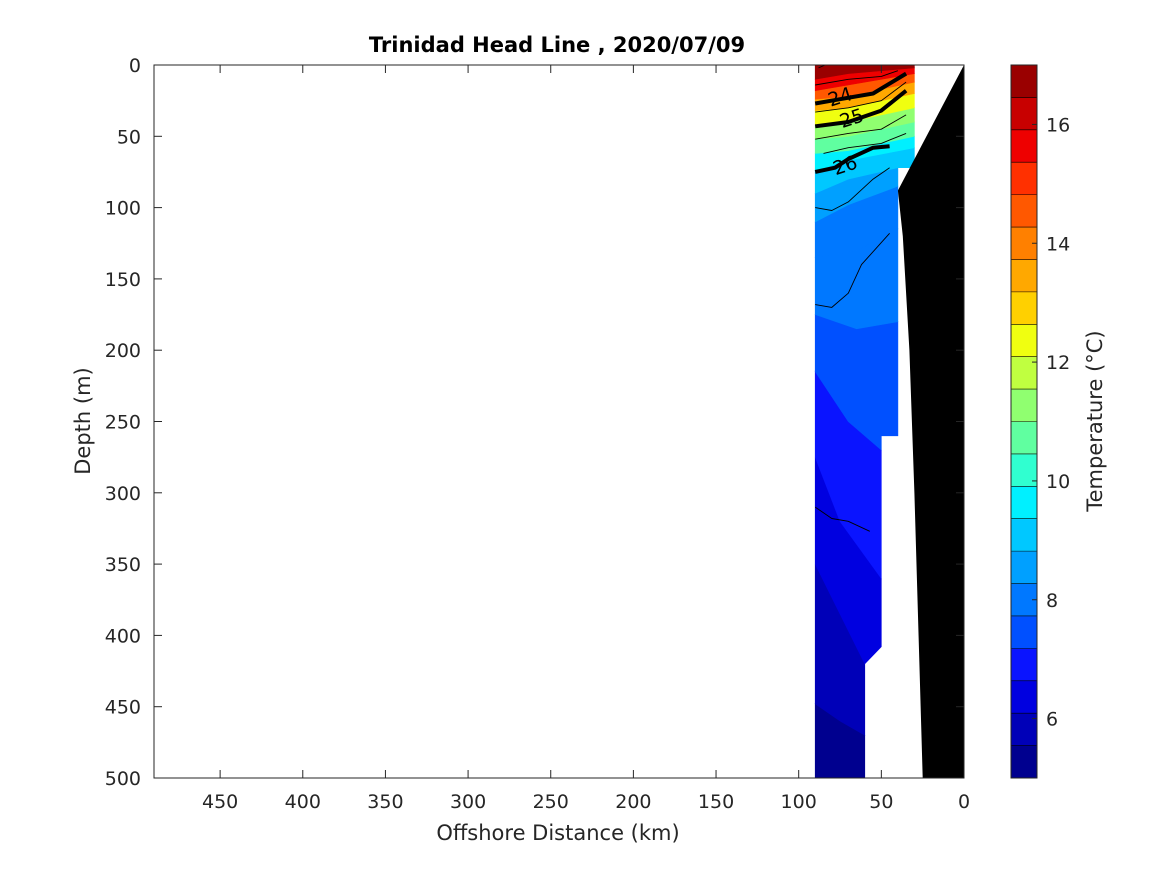  I want to click on colorbar-tick-label: 16, so click(1058, 125).